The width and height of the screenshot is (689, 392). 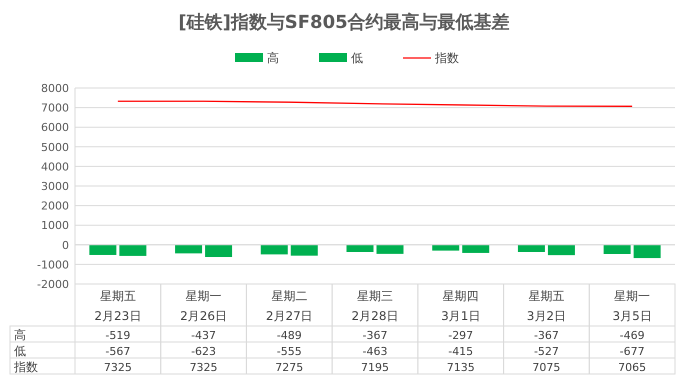 What do you see at coordinates (375, 306) in the screenshot?
I see `x-tick-label: 星期三 2月28日` at bounding box center [375, 306].